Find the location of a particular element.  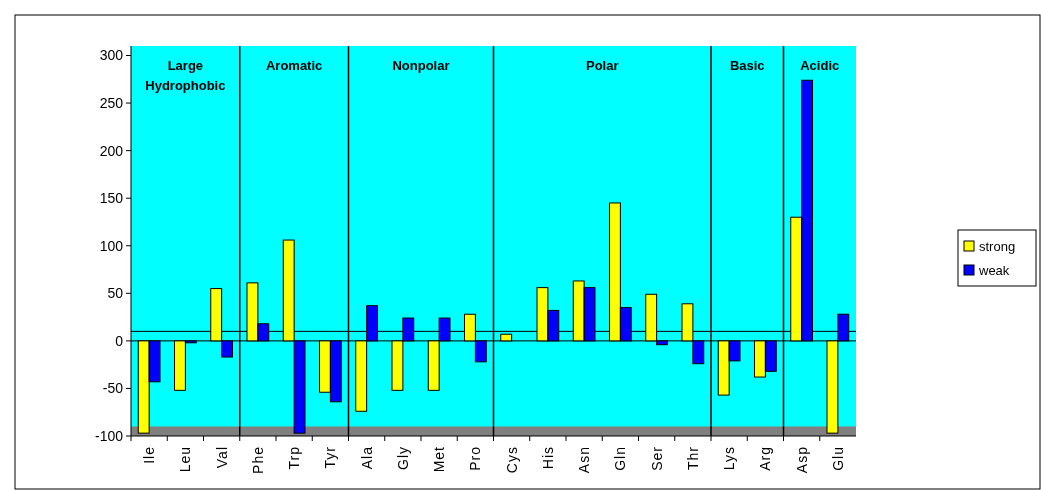

x-tick-label: Arg is located at coordinates (765, 458).